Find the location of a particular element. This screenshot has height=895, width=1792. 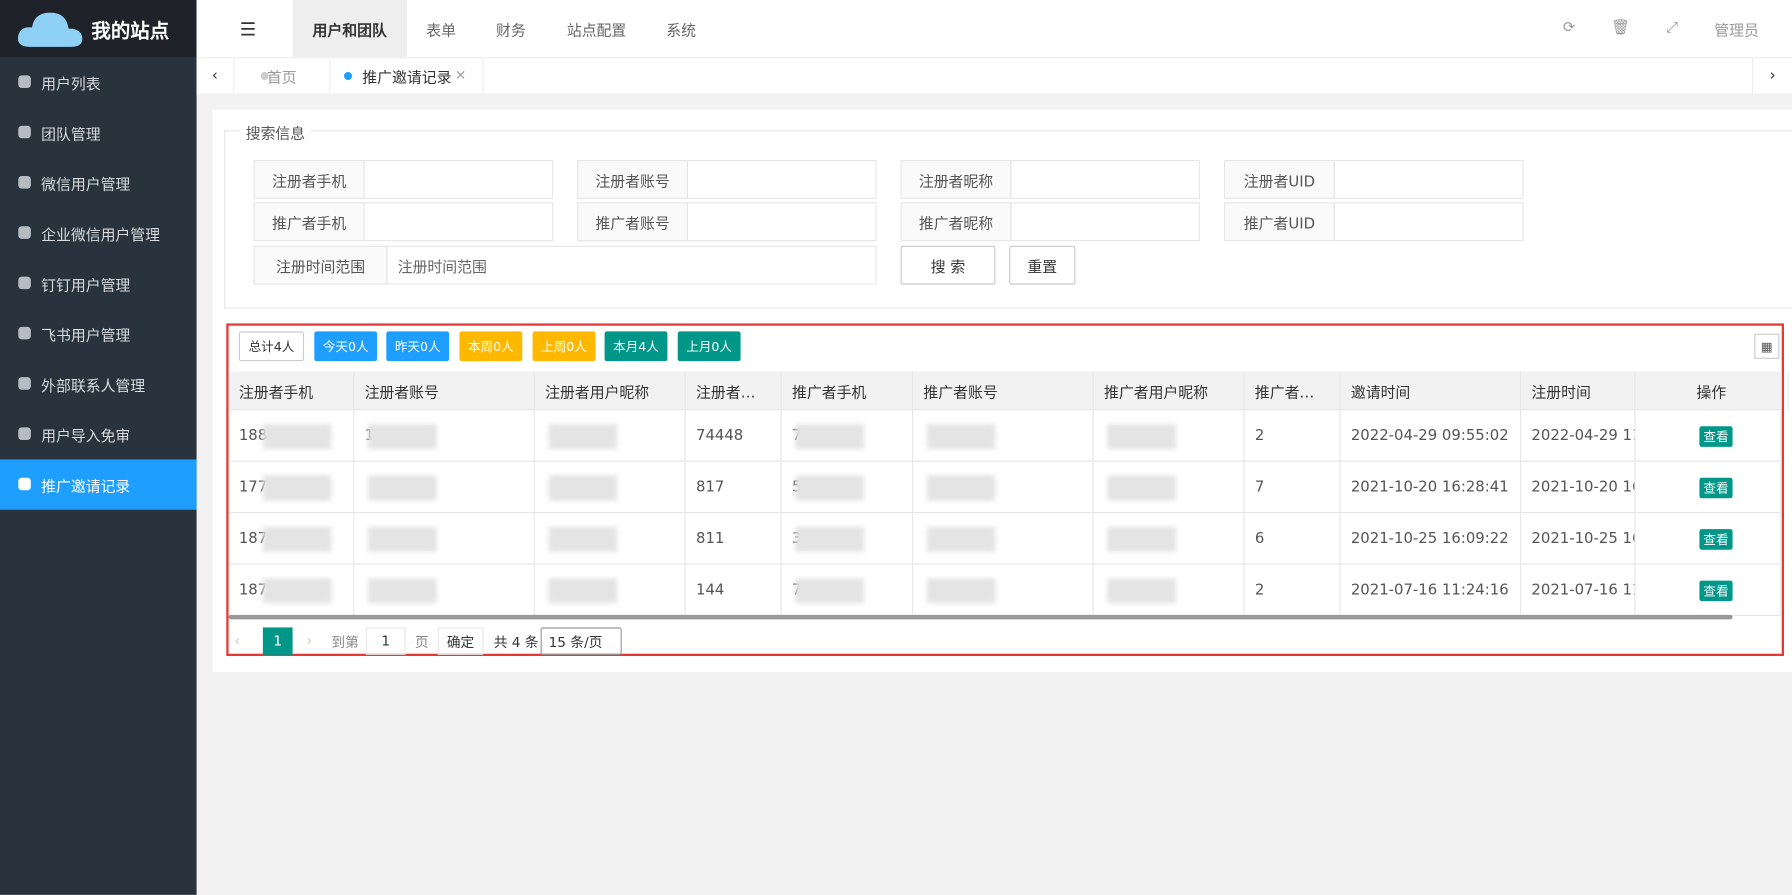

action-cell is located at coordinates (1708, 436).